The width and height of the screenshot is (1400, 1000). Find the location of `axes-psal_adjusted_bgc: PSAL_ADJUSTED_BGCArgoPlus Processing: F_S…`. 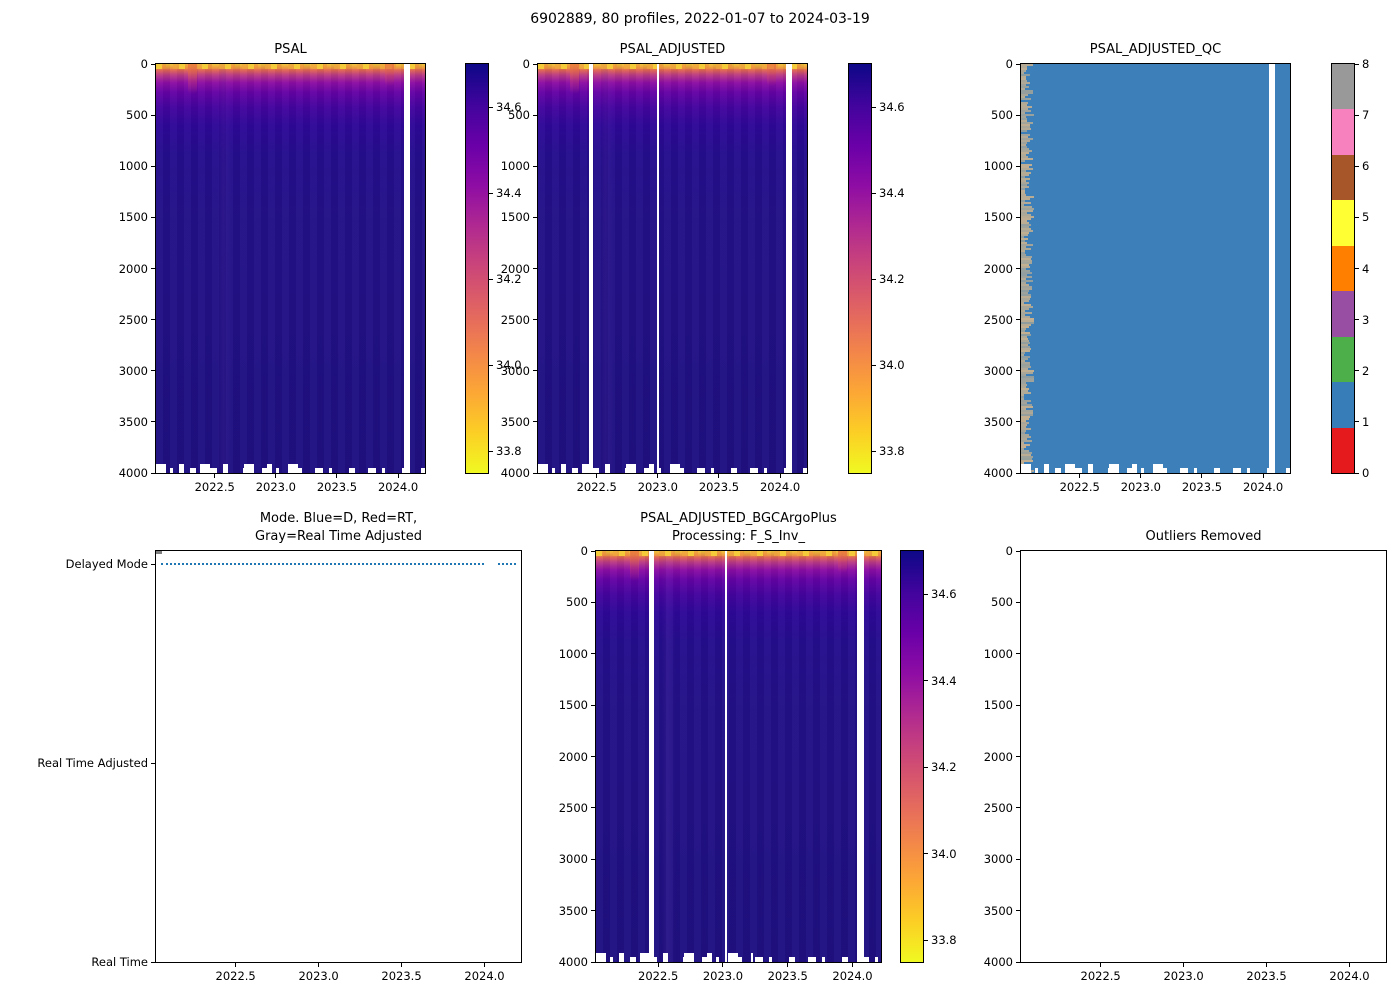

axes-psal_adjusted_bgc: PSAL_ADJUSTED_BGCArgoPlus Processing: F_S… is located at coordinates (720, 747).